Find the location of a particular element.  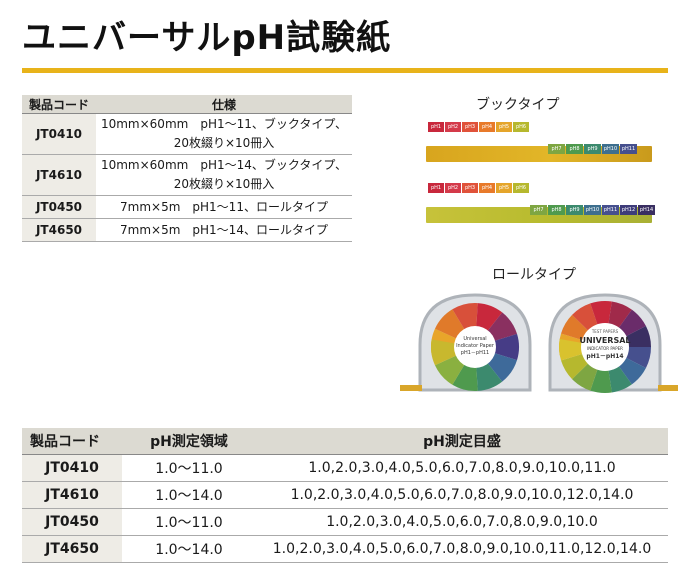

spec-line: 7mm×5m pH1～11、ロールタイプ is located at coordinates (224, 206).